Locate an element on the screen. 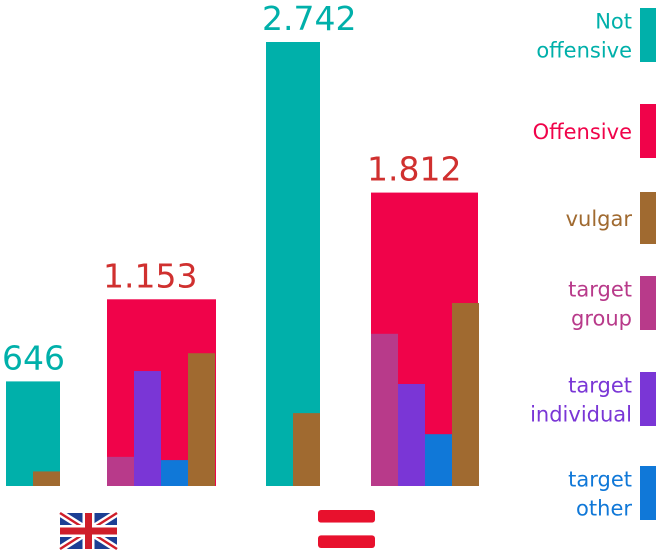 This screenshot has width=661, height=553. value-label: 1.812 is located at coordinates (414, 169).